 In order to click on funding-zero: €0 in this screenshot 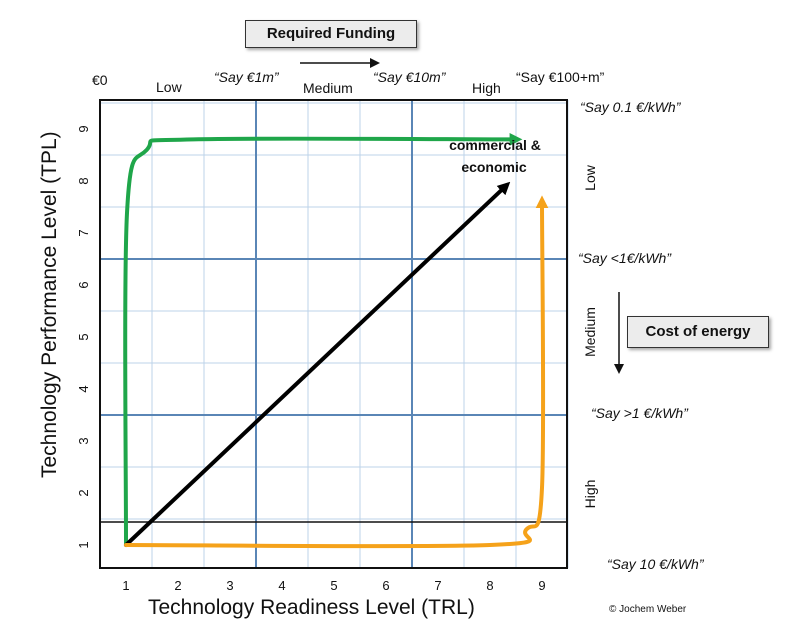, I will do `click(100, 80)`.